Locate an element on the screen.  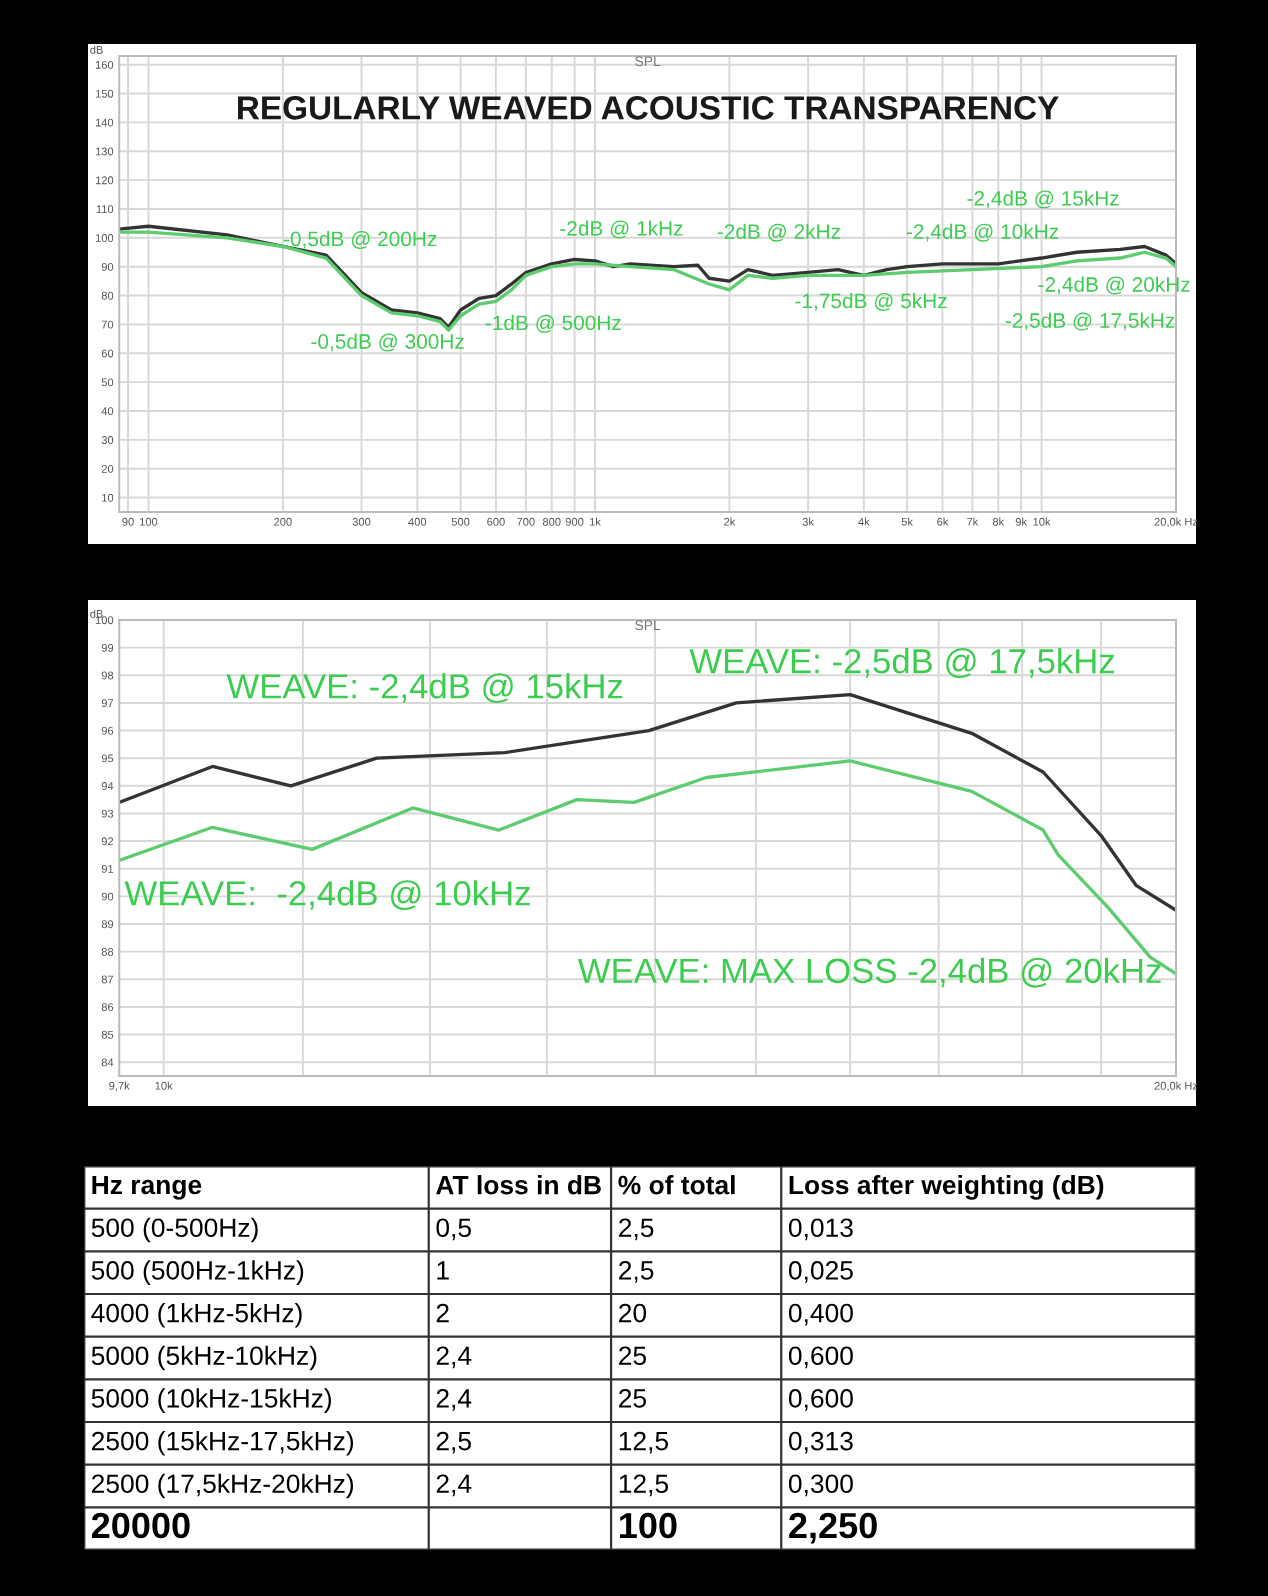
annotation: -0,5dB @ 300Hz is located at coordinates (387, 342).